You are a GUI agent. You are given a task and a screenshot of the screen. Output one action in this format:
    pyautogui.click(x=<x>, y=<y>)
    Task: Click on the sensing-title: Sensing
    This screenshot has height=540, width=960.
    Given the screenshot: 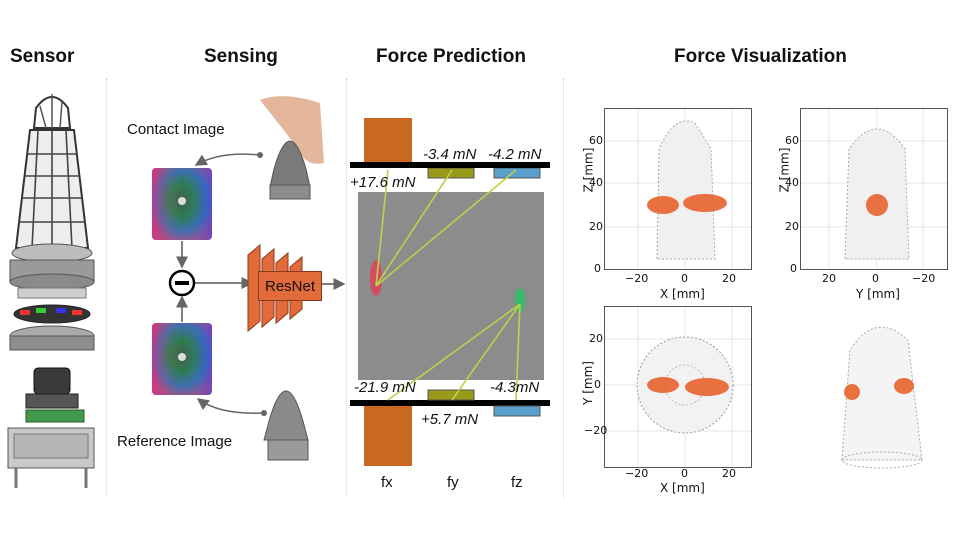 What is the action you would take?
    pyautogui.click(x=241, y=56)
    